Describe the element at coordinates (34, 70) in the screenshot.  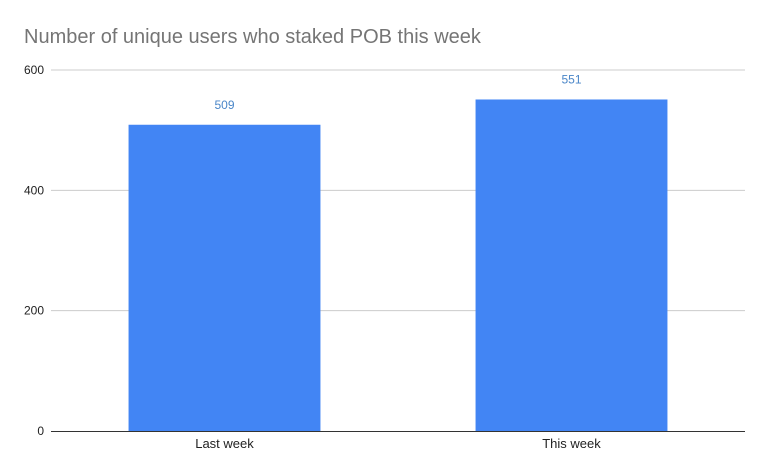
I see `y-tick-label: 600` at that location.